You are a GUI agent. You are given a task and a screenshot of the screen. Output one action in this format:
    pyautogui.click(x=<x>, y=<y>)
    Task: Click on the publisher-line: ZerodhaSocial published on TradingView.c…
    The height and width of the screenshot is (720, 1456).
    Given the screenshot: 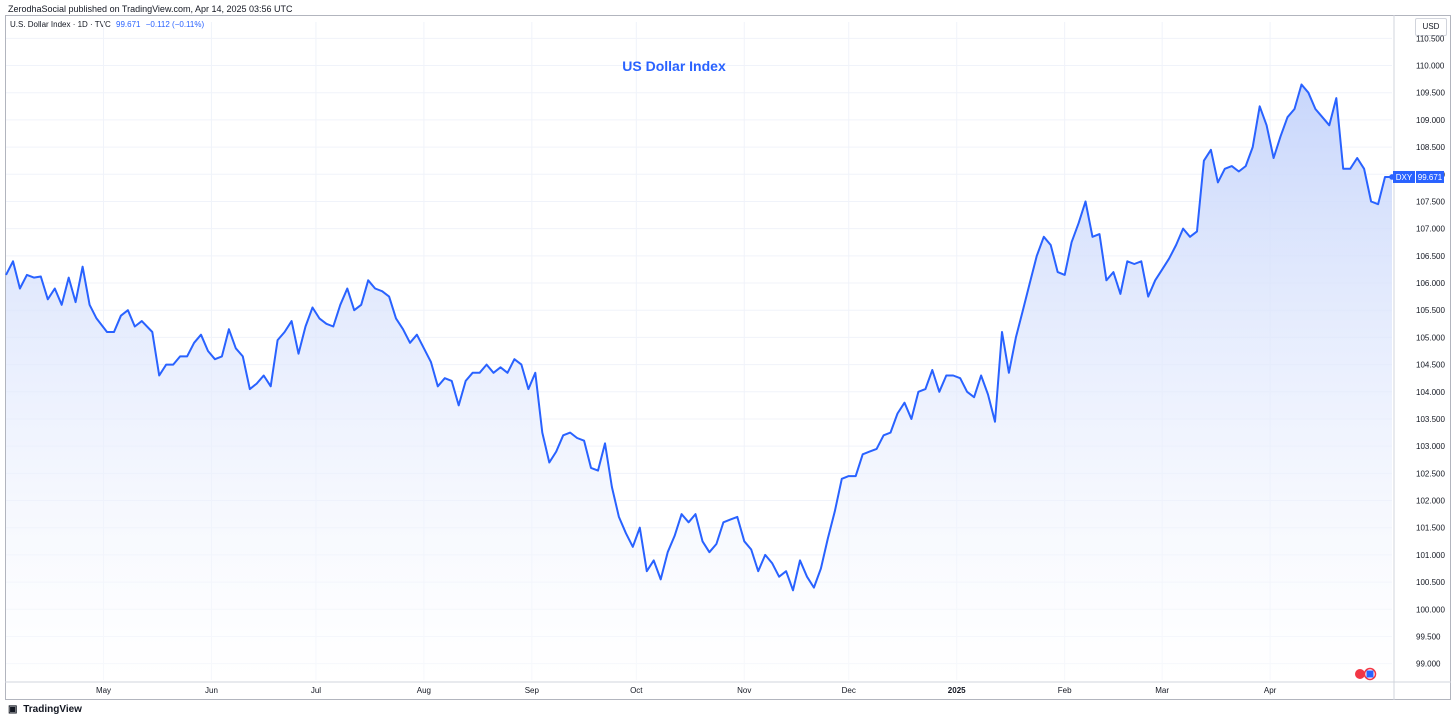 What is the action you would take?
    pyautogui.click(x=150, y=9)
    